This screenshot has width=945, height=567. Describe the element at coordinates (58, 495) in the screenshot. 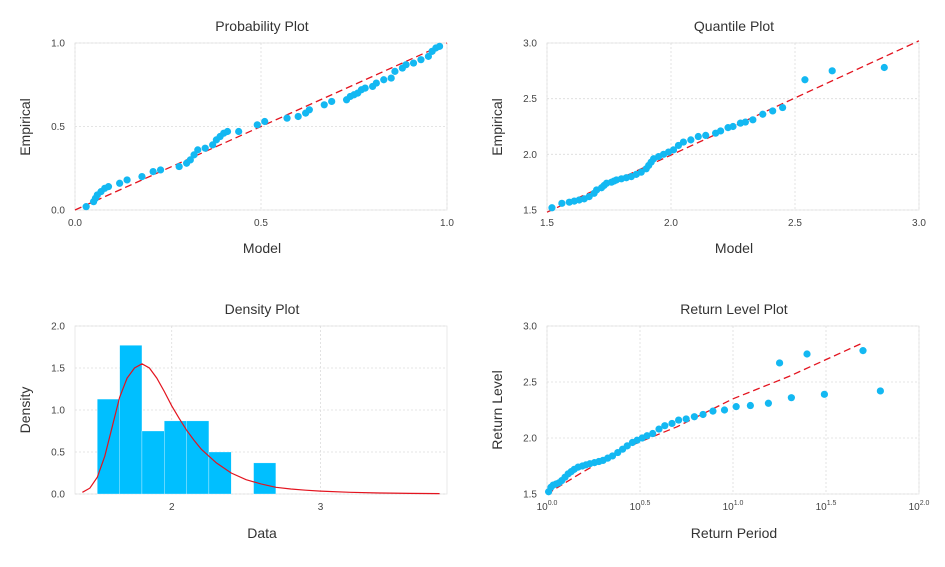

I see `density-y-tick-label: 0.0` at that location.